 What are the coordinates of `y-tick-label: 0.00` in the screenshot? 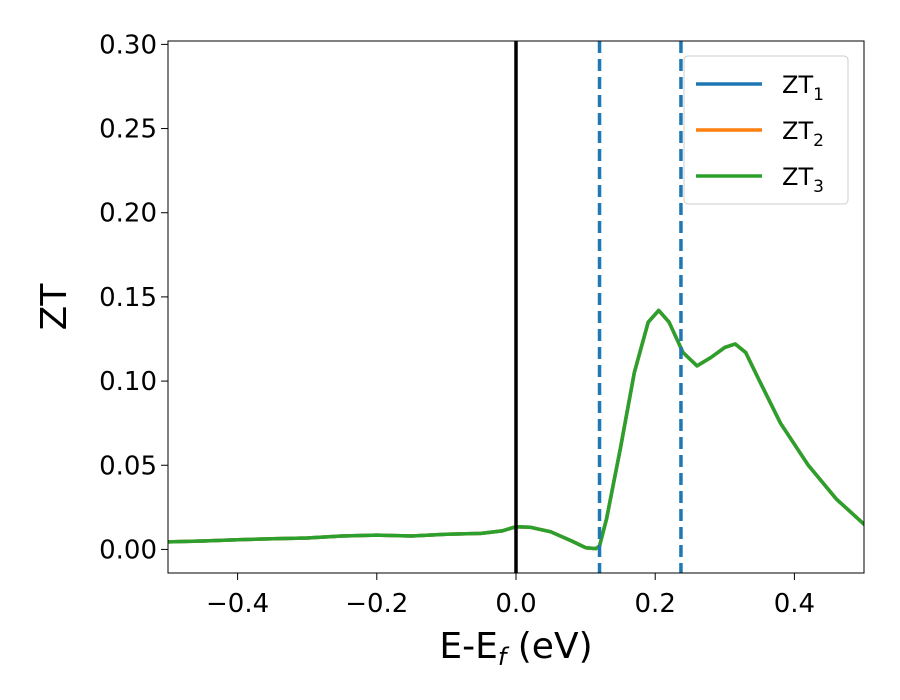 It's located at (128, 550).